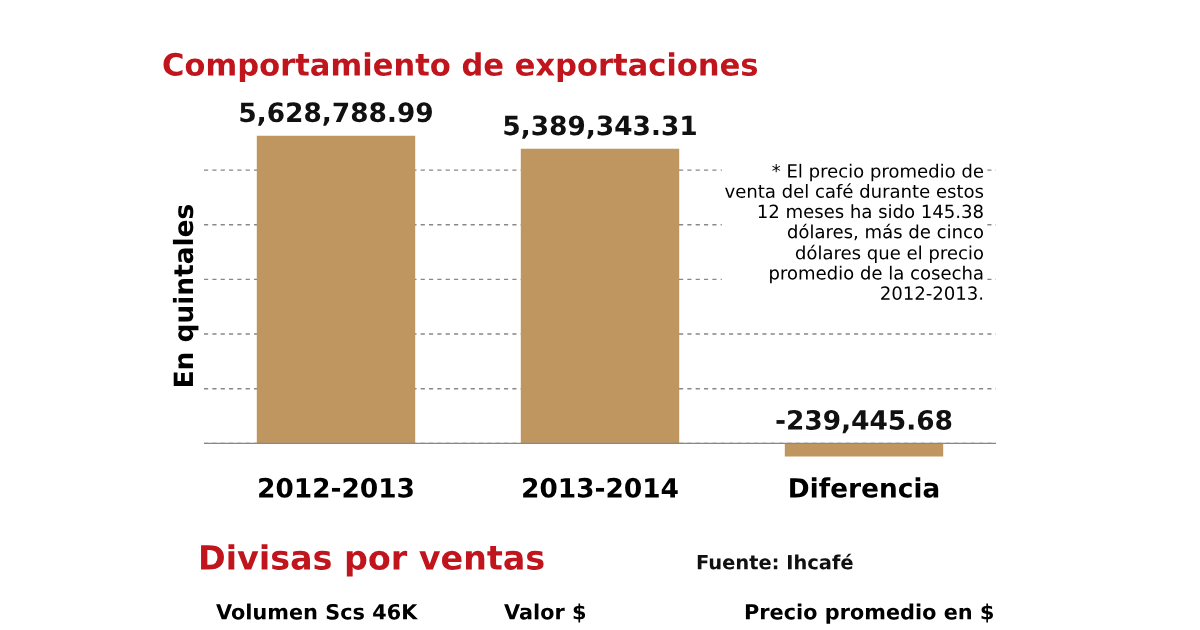 Image resolution: width=1200 pixels, height=630 pixels. What do you see at coordinates (600, 487) in the screenshot?
I see `x-tick-label: 2013-2014` at bounding box center [600, 487].